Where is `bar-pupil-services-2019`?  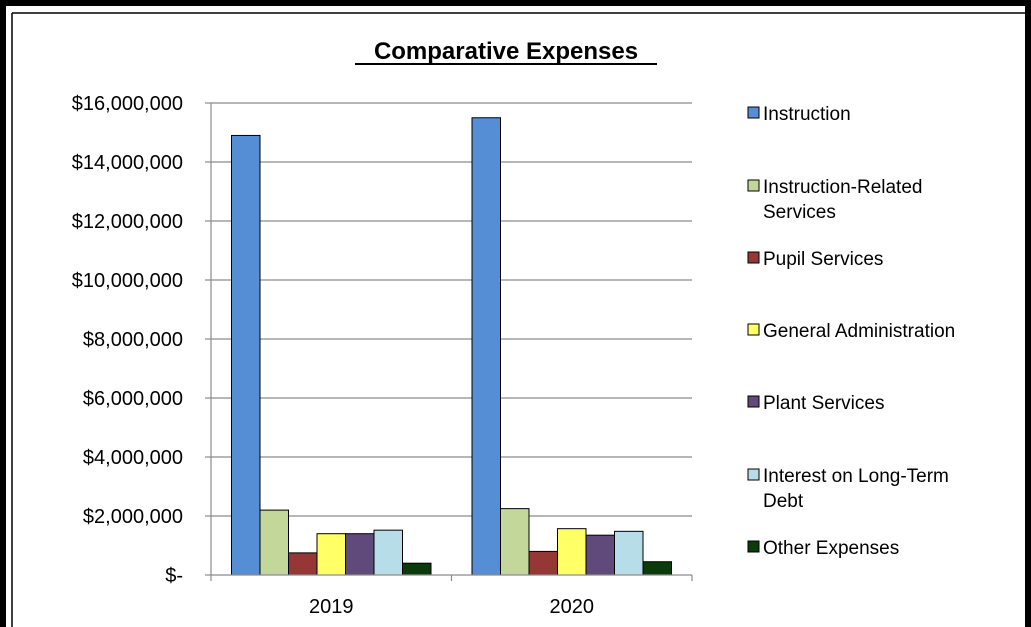
bar-pupil-services-2019 is located at coordinates (303, 564).